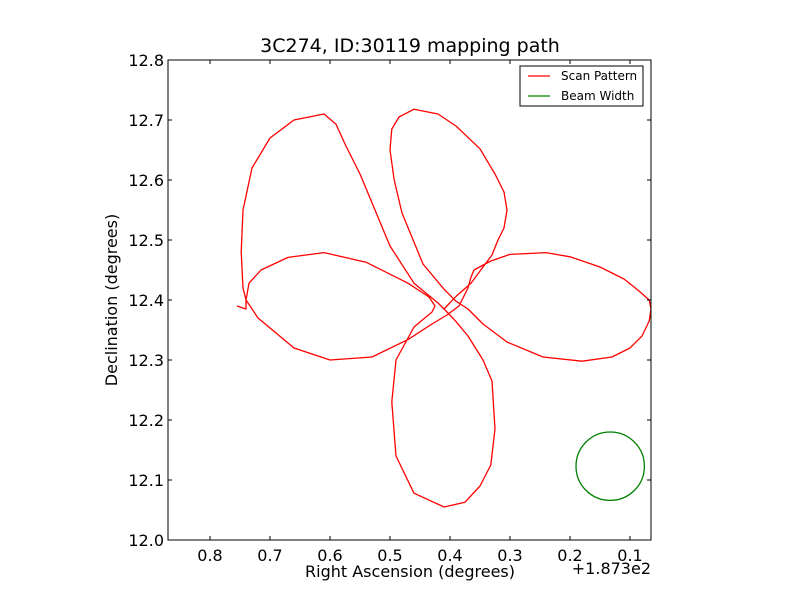 The image size is (800, 600). What do you see at coordinates (610, 466) in the screenshot?
I see `beam-width-circle` at bounding box center [610, 466].